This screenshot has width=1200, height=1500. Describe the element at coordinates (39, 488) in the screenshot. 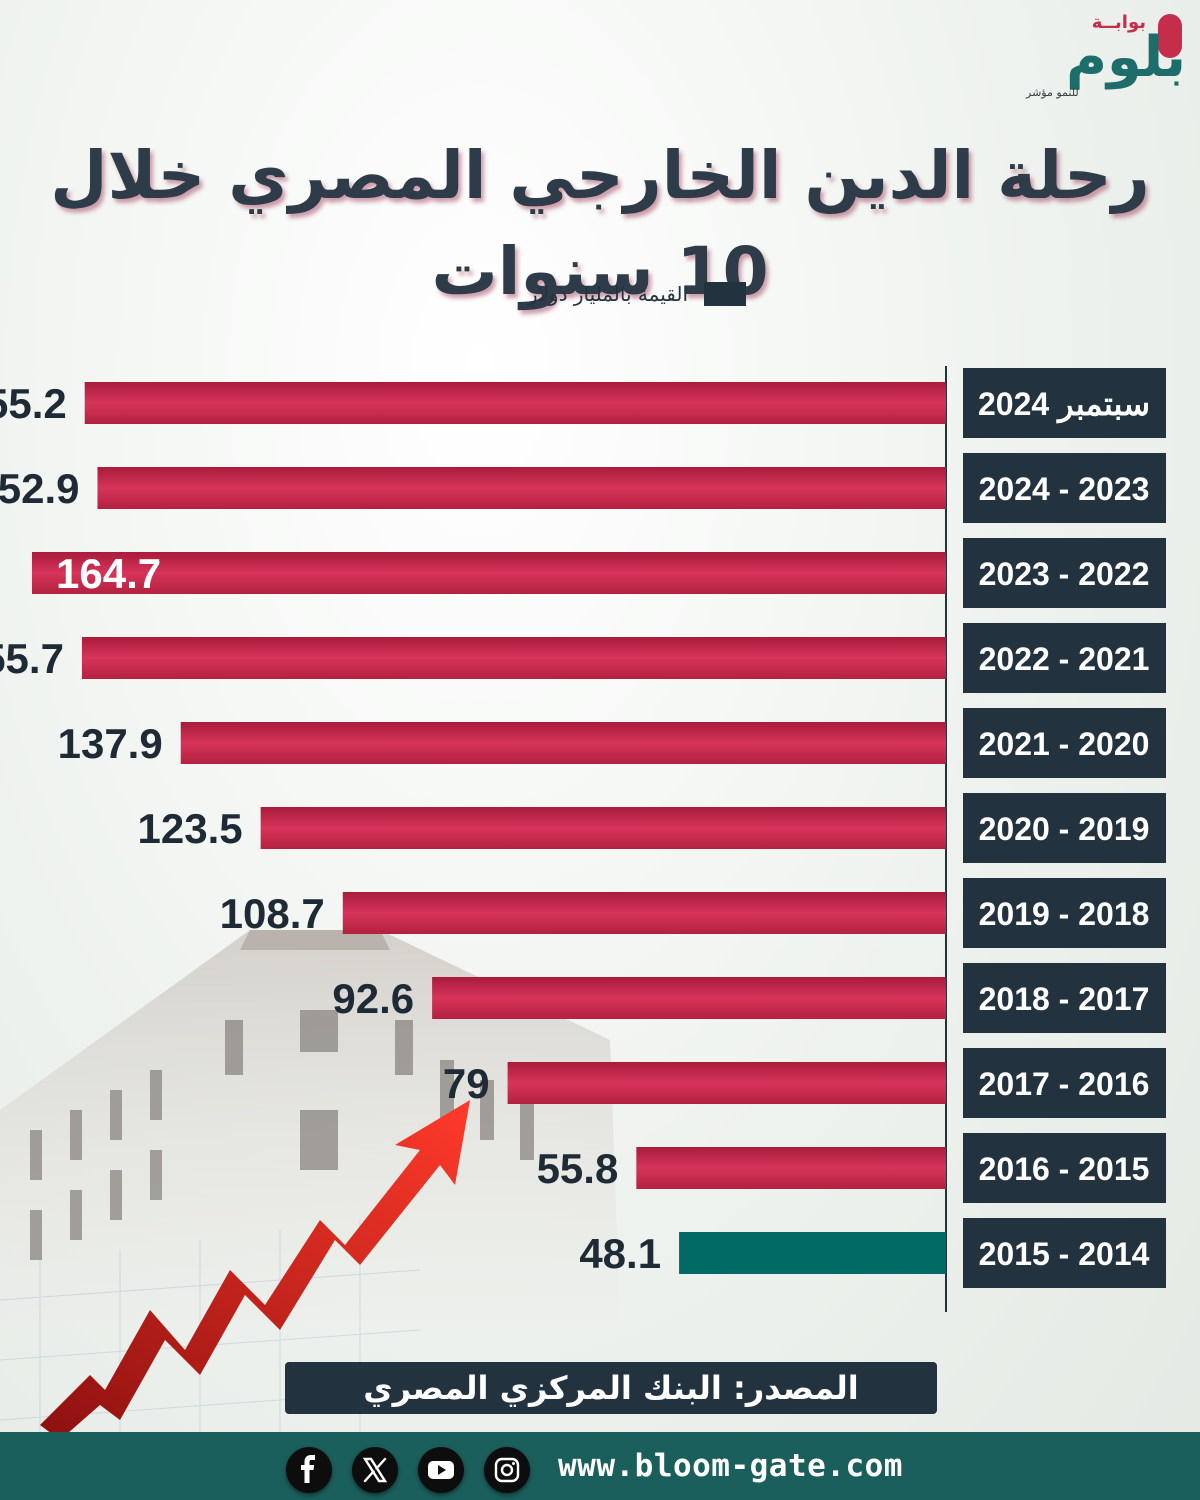

I see `value-label: 152.9` at that location.